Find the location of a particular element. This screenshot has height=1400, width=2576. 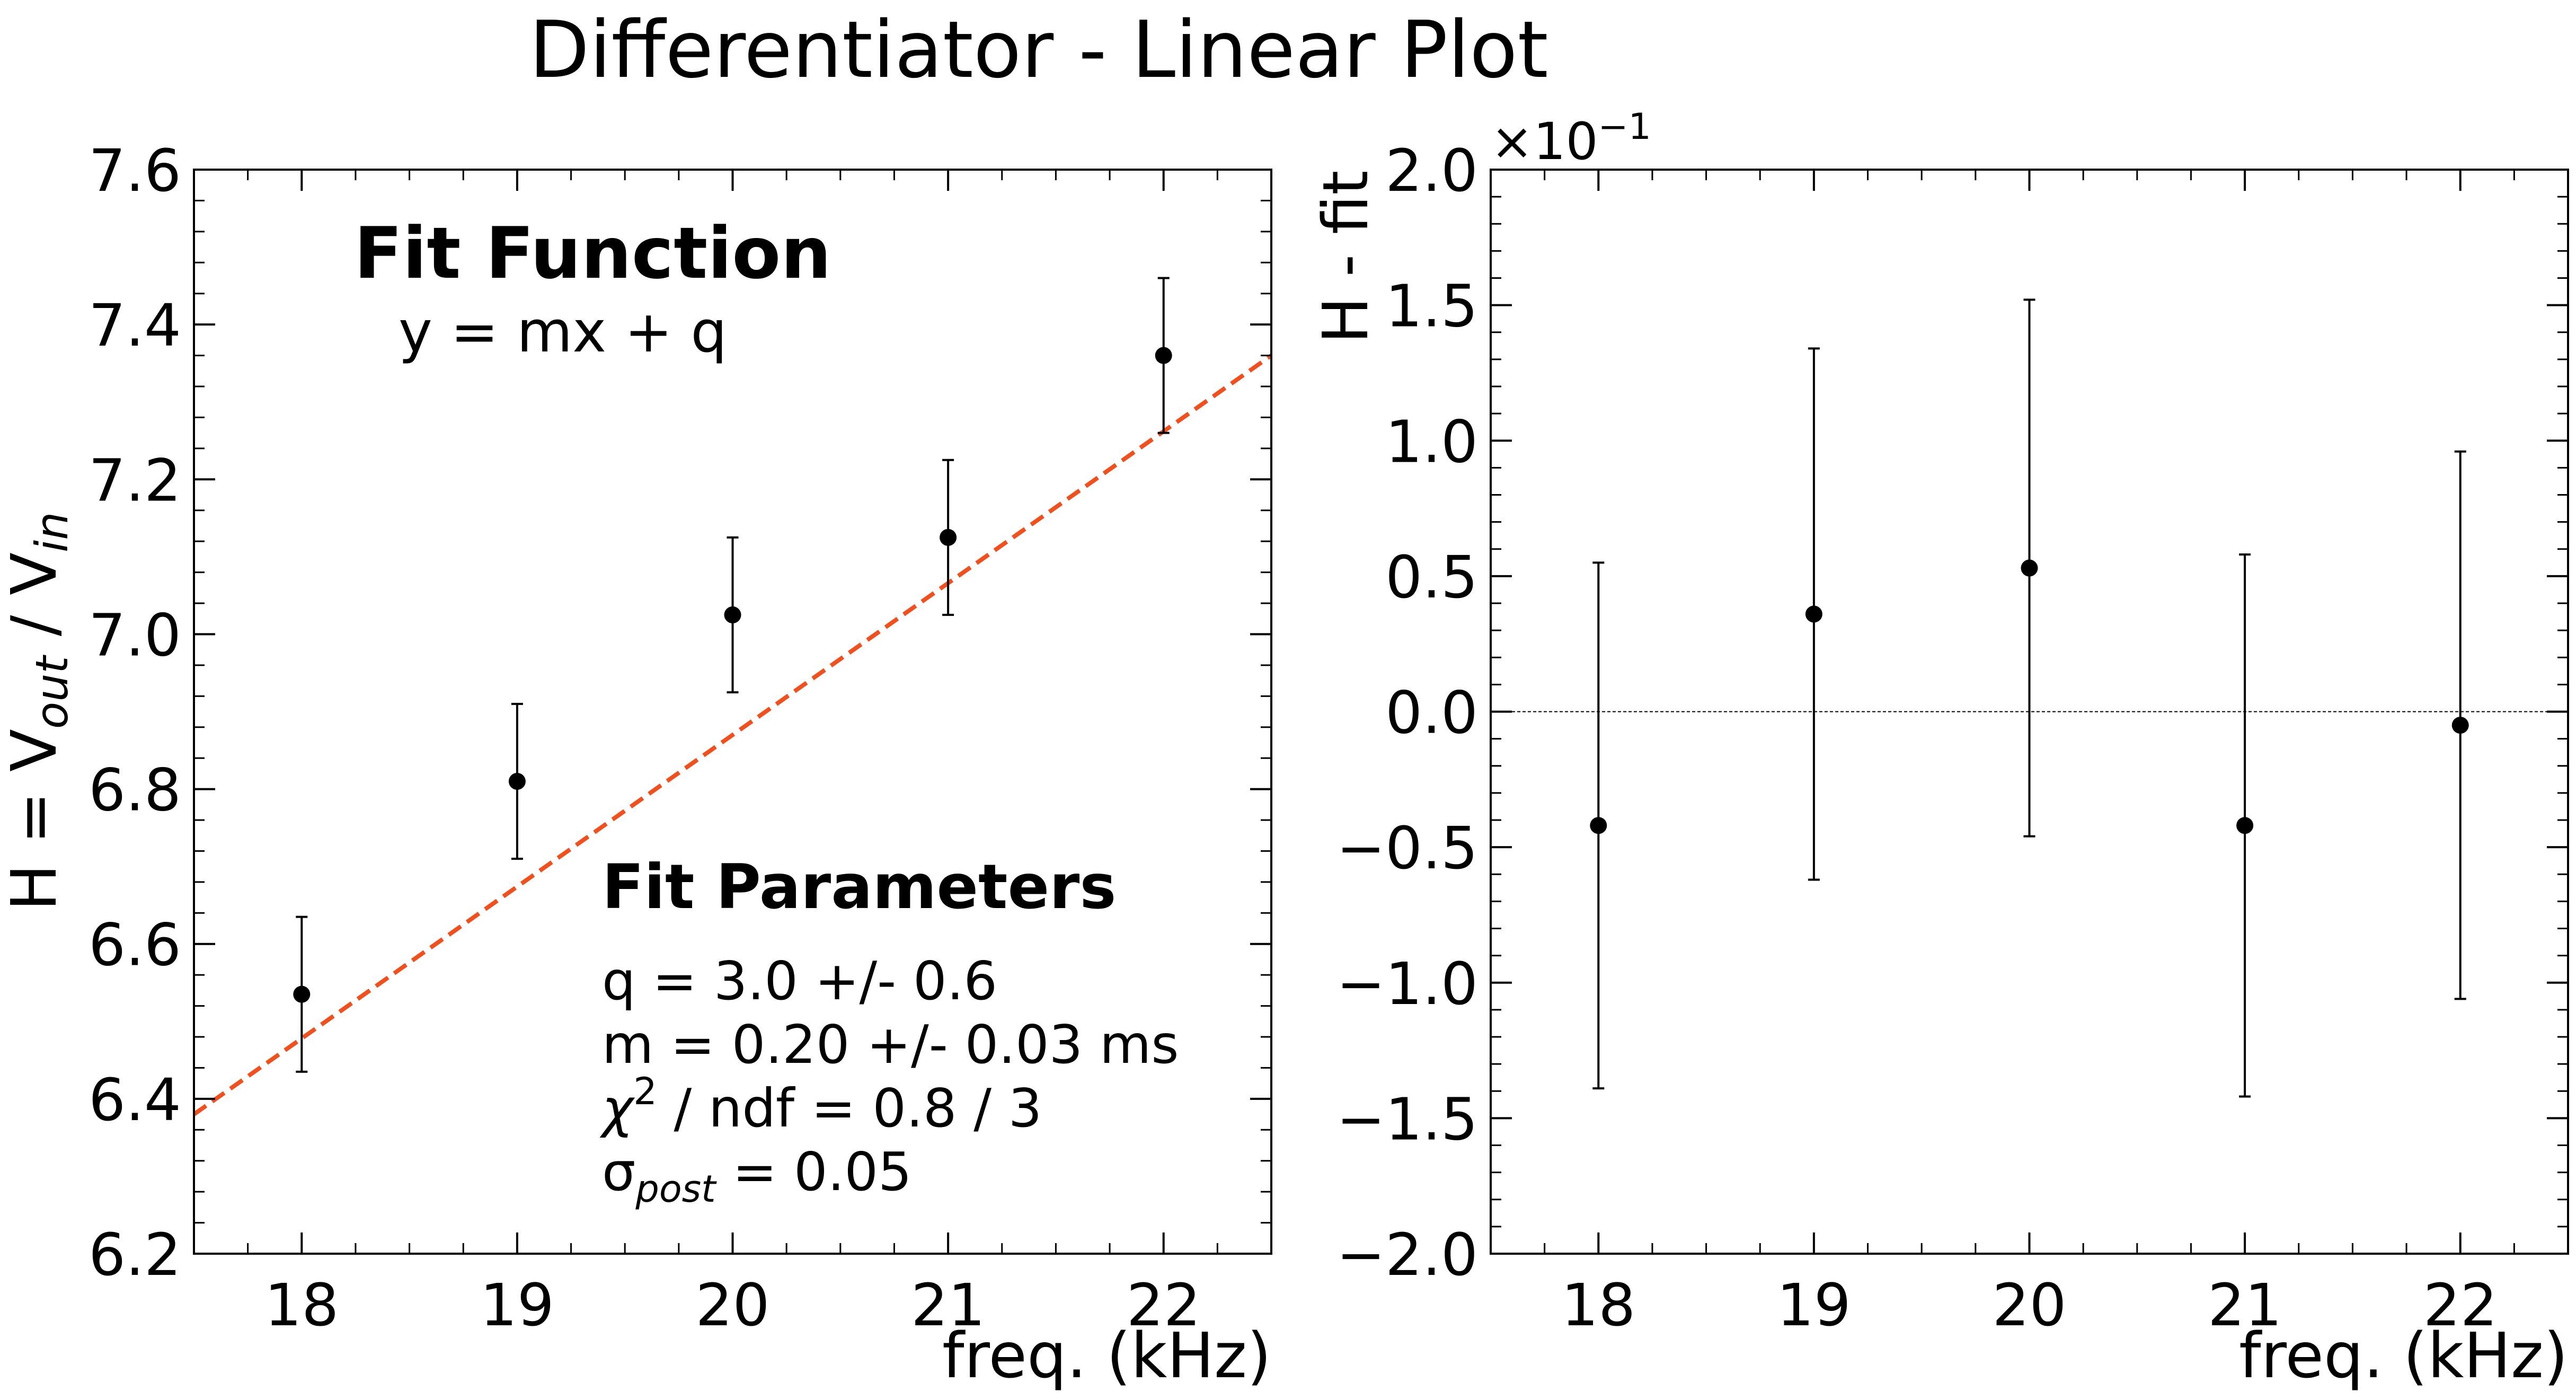

left-x-tick-label: 20 is located at coordinates (733, 1305).